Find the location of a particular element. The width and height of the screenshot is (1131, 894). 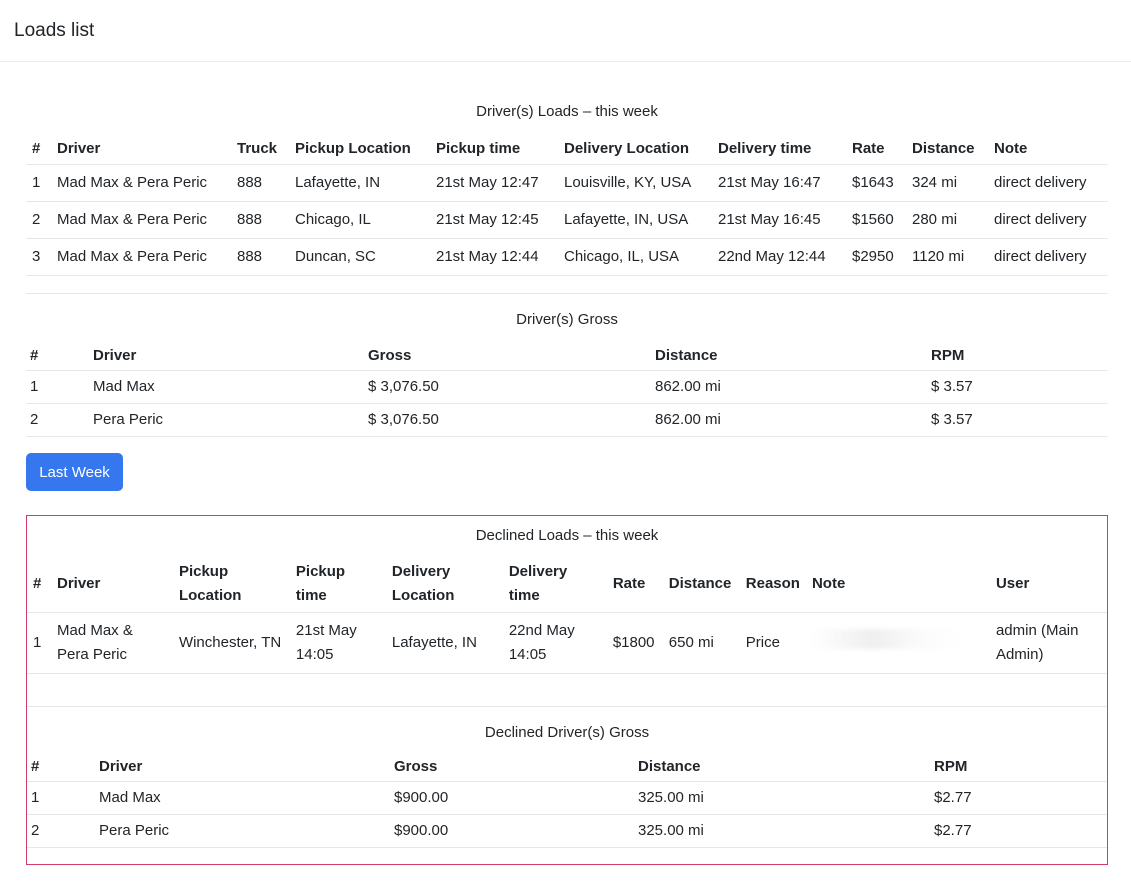

table-cell: 21st May 14:05 is located at coordinates (337, 642).